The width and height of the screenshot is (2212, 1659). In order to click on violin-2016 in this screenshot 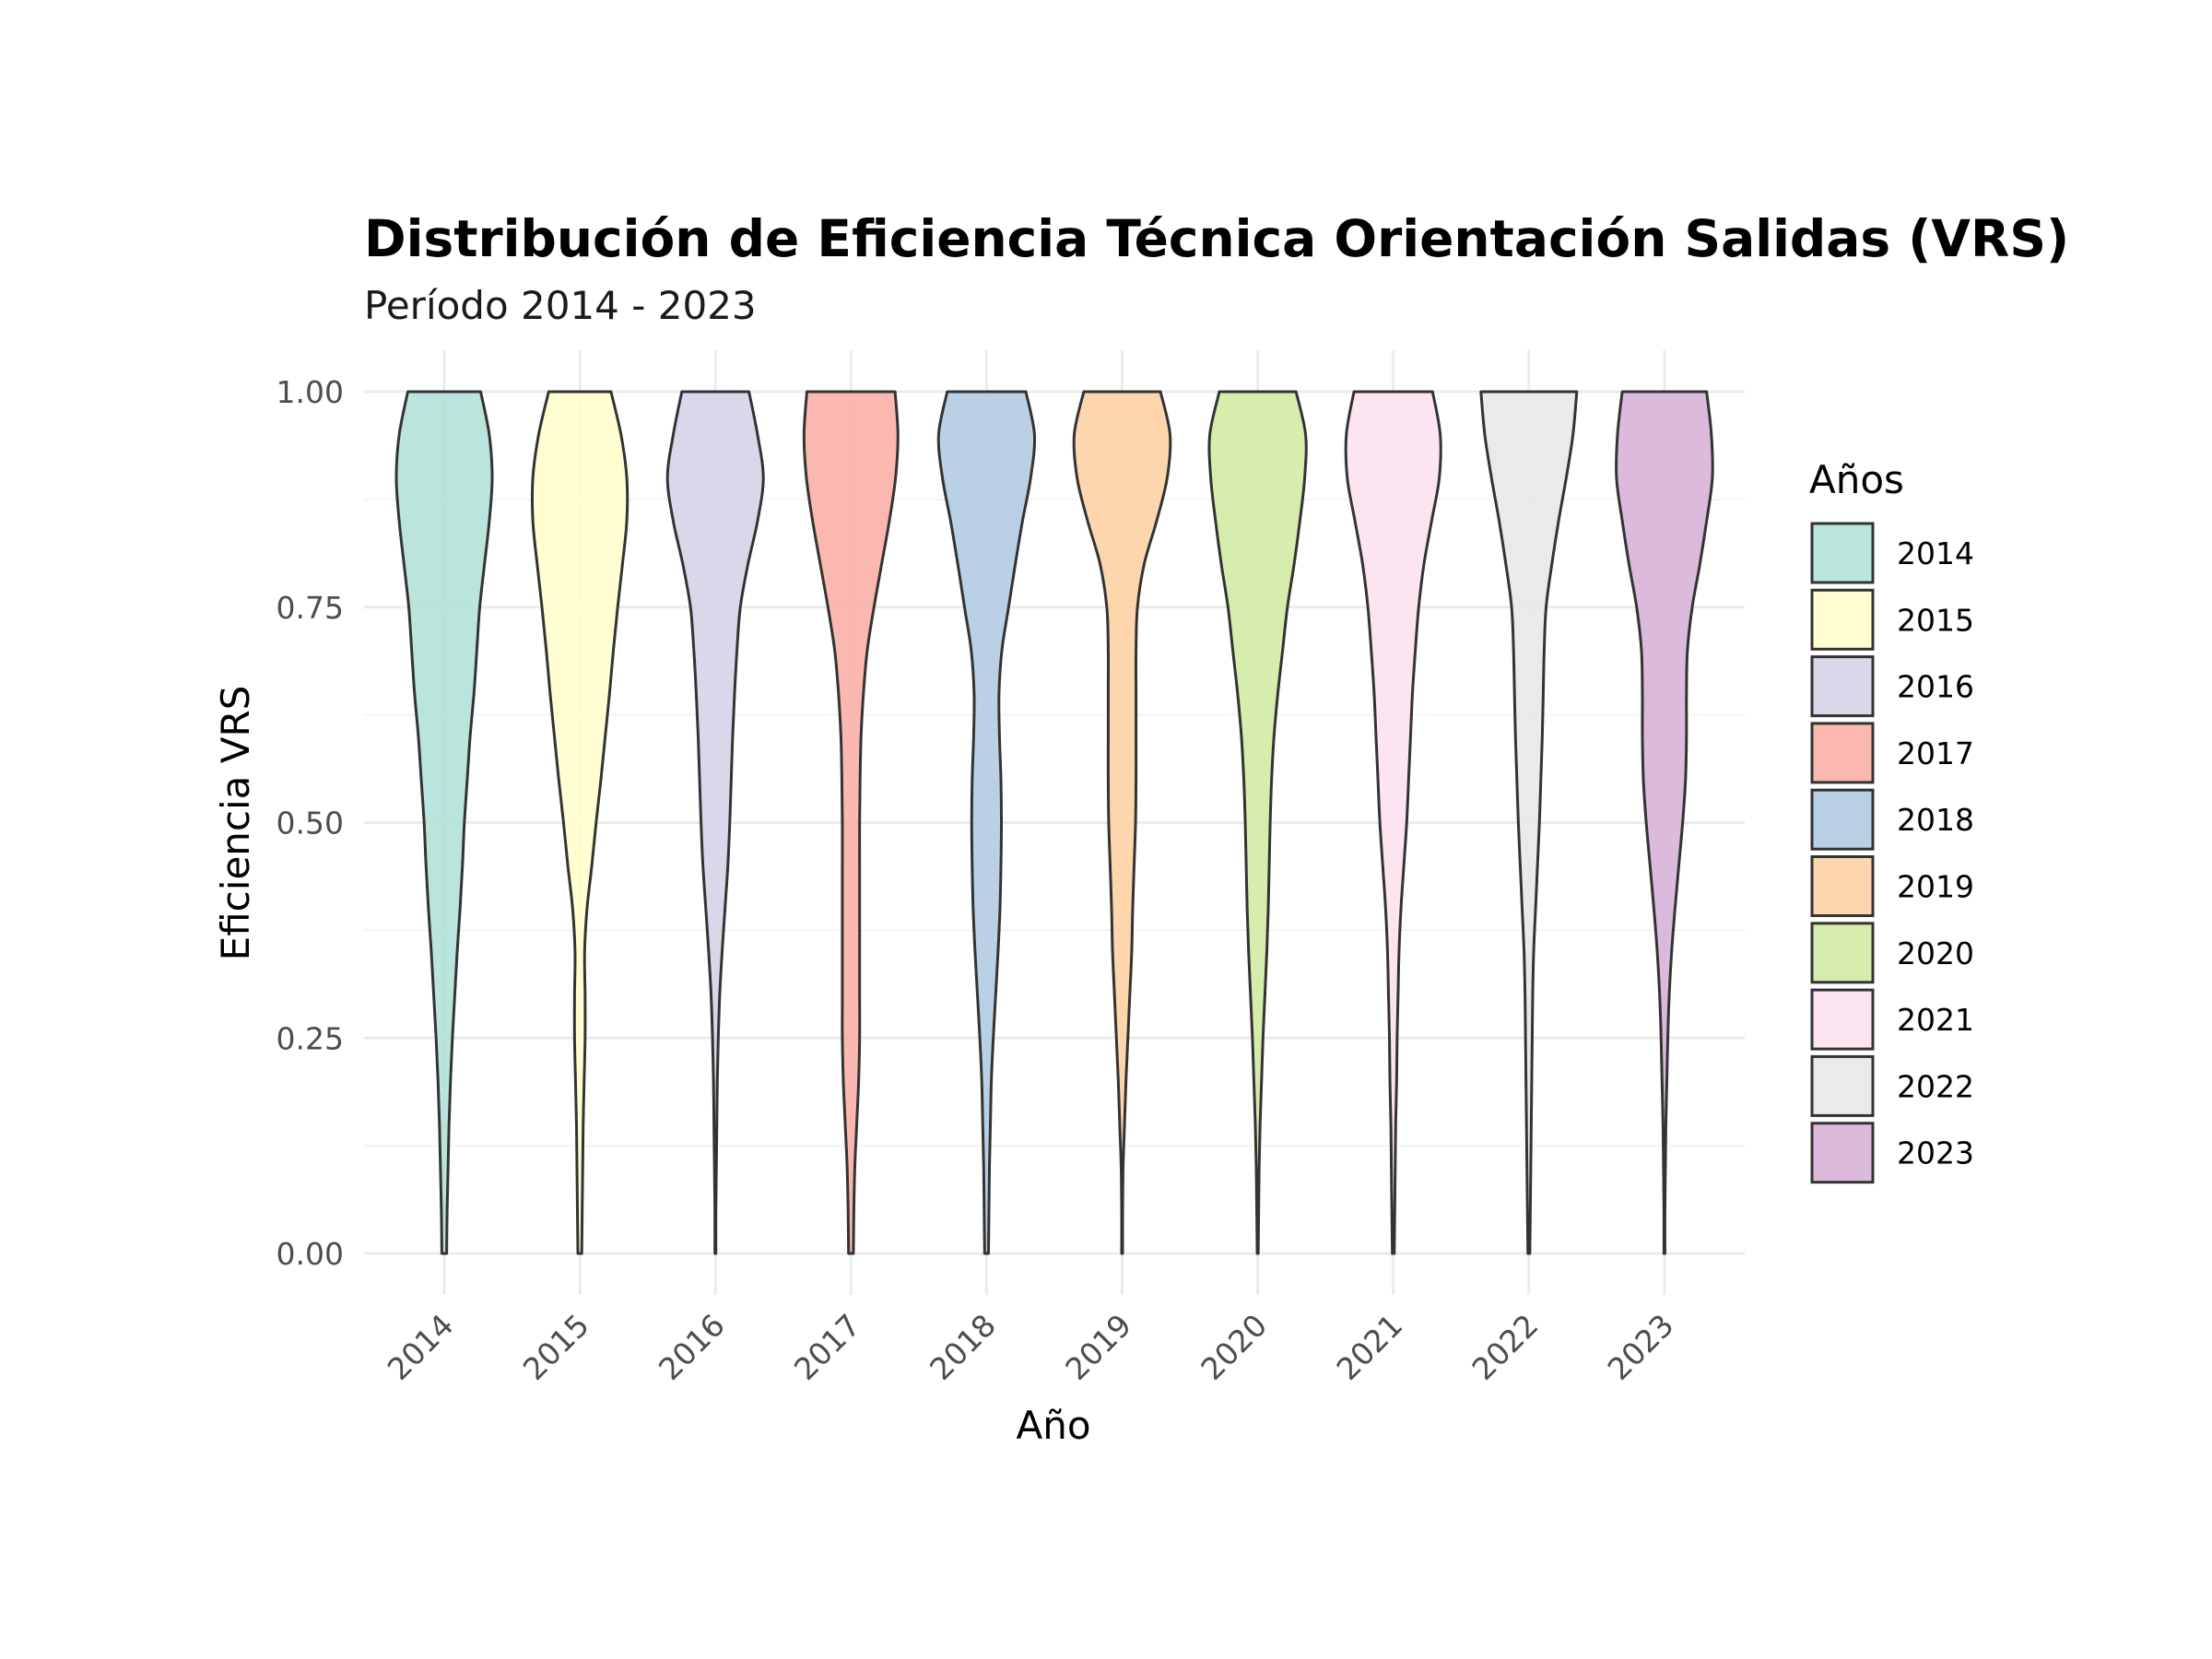, I will do `click(715, 822)`.